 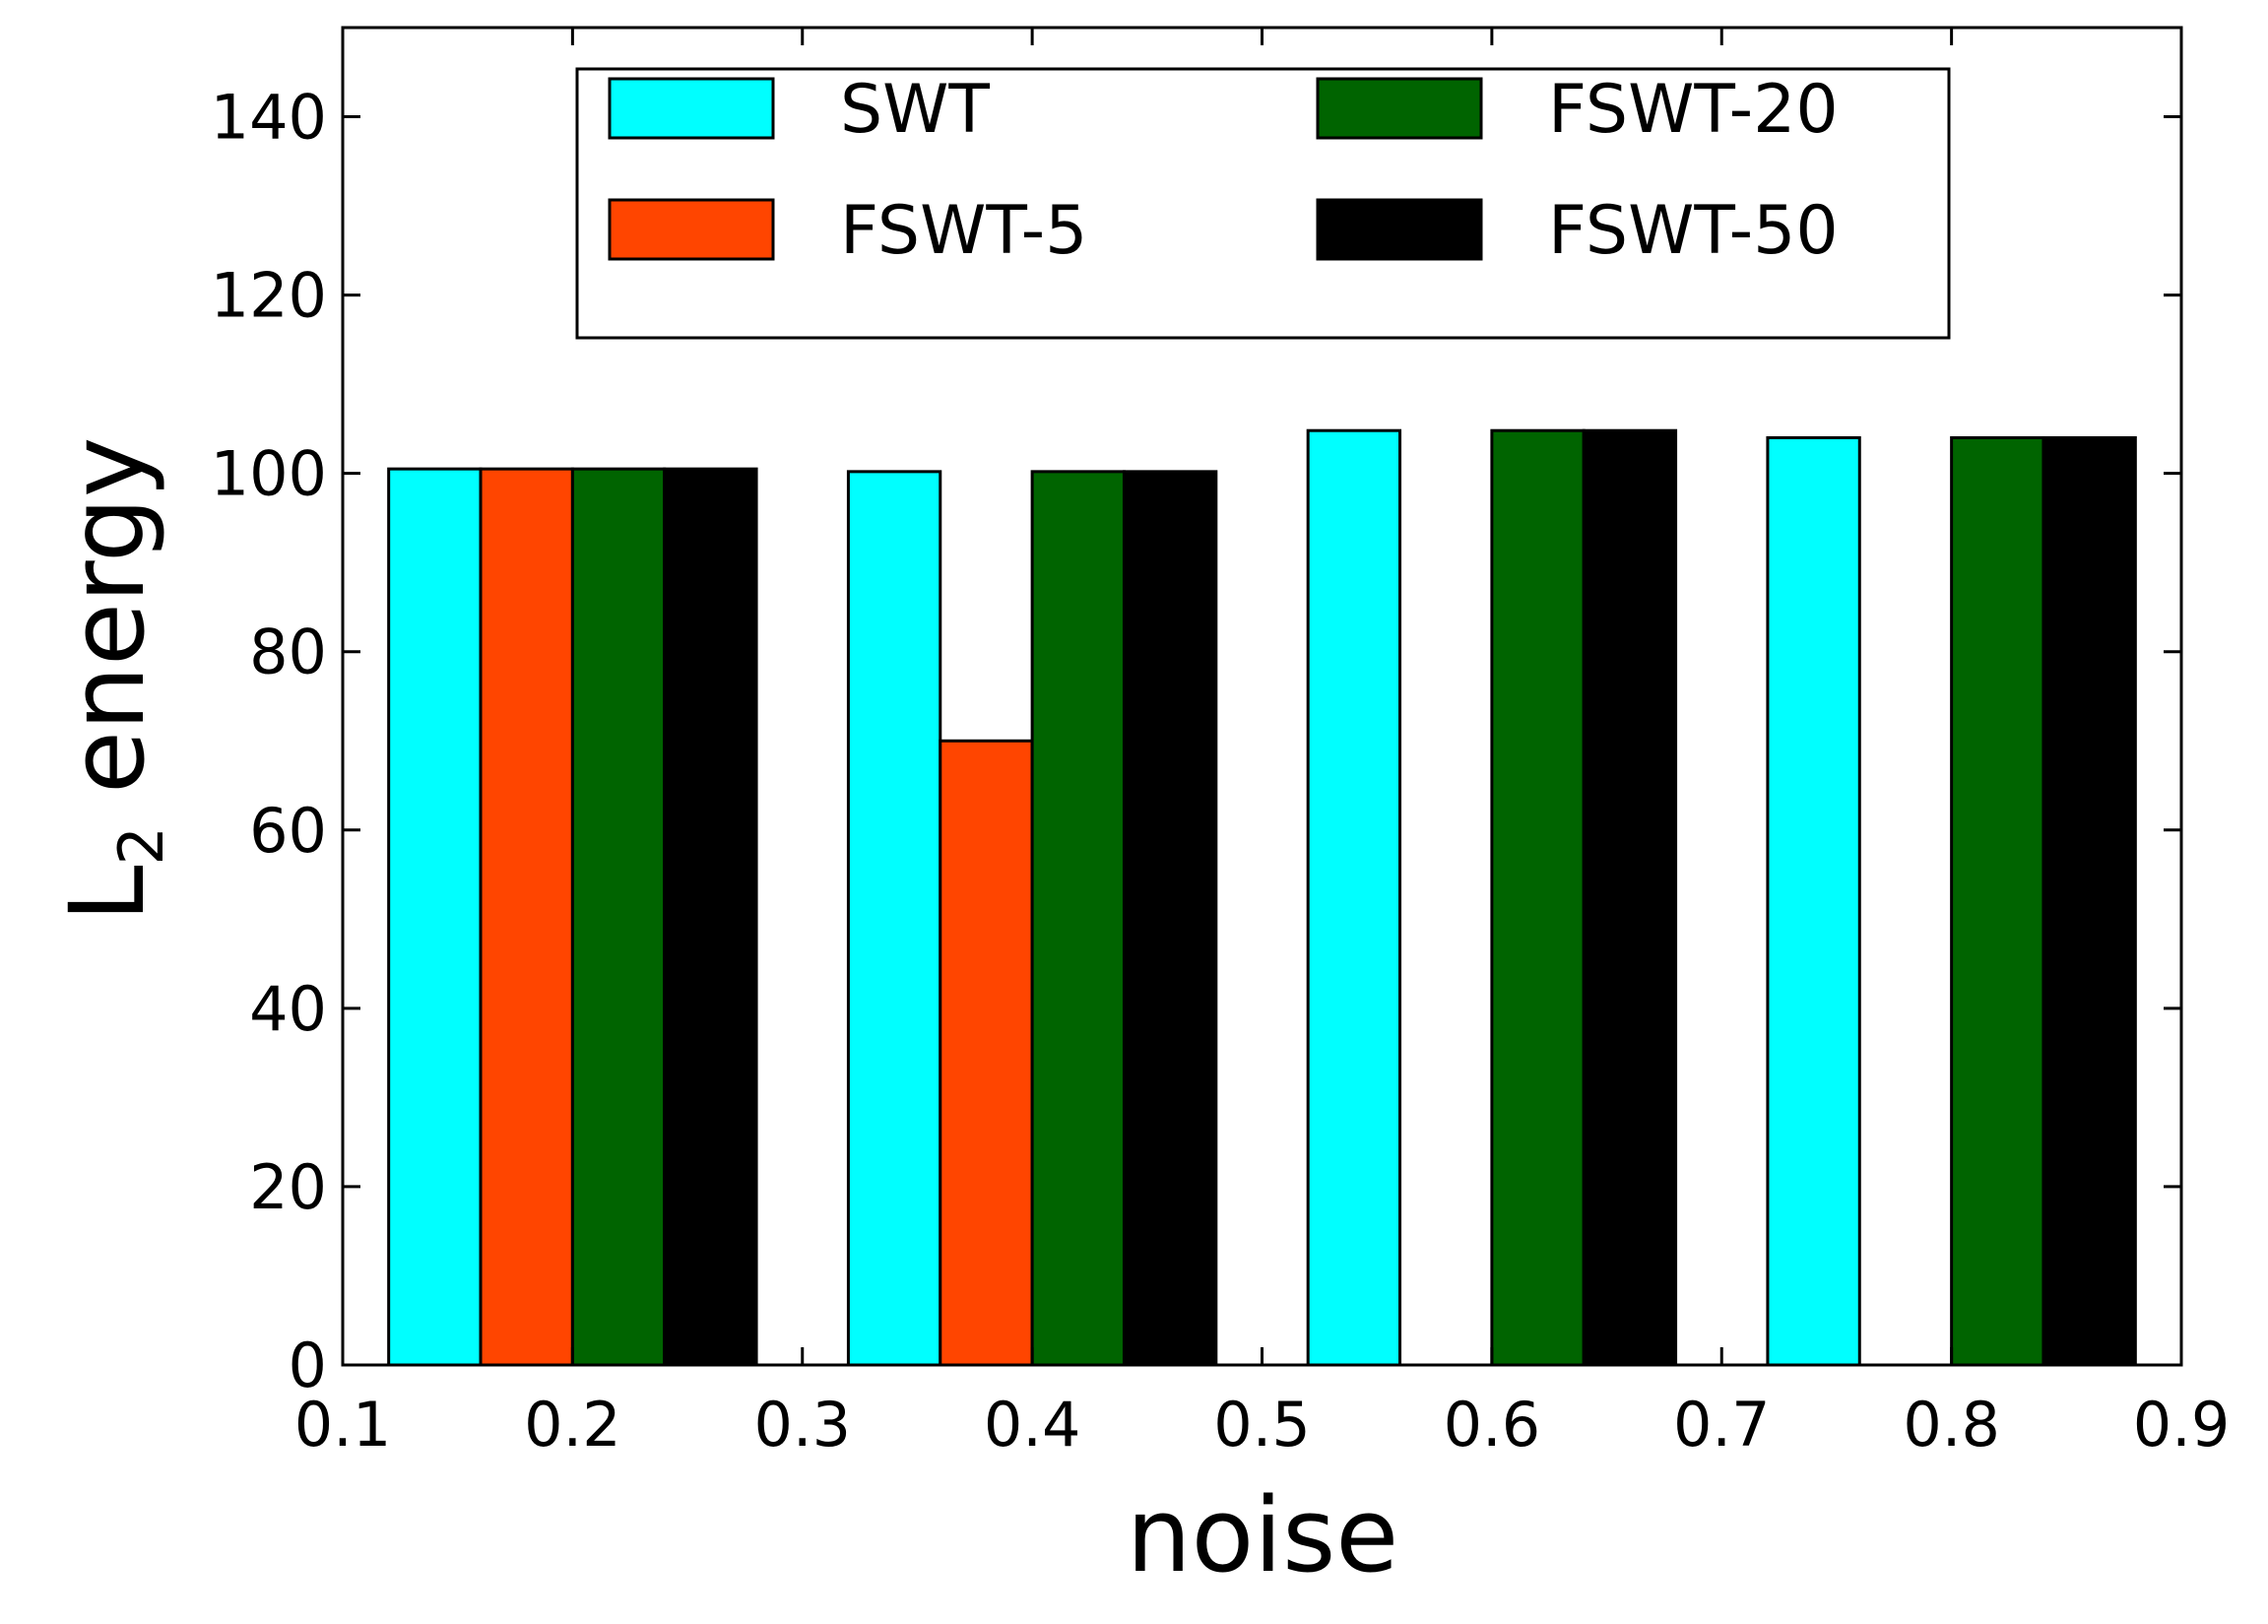 What do you see at coordinates (1493, 1425) in the screenshot?
I see `x-tick-label: 0.6` at bounding box center [1493, 1425].